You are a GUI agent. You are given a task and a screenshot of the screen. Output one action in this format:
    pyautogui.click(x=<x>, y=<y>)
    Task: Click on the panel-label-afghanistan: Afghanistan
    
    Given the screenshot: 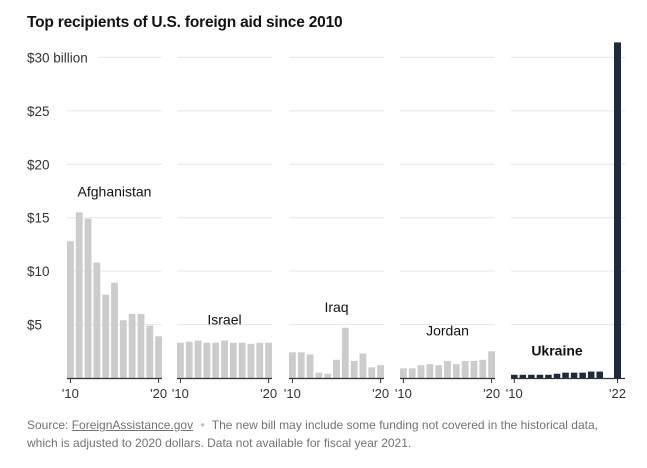 What is the action you would take?
    pyautogui.click(x=115, y=191)
    